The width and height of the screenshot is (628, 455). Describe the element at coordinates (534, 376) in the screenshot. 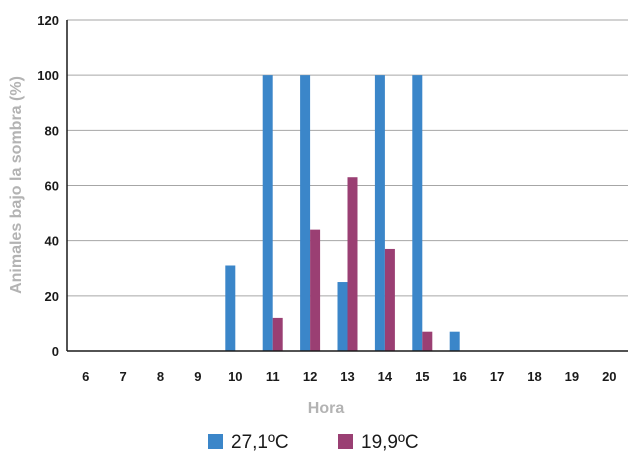

I see `x-tick-label: 18` at that location.